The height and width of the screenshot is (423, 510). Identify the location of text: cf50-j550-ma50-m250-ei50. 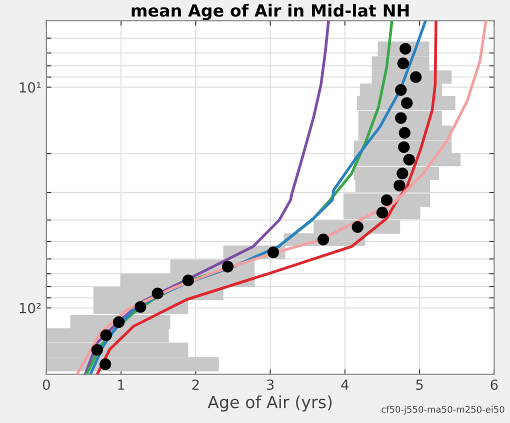
(443, 410).